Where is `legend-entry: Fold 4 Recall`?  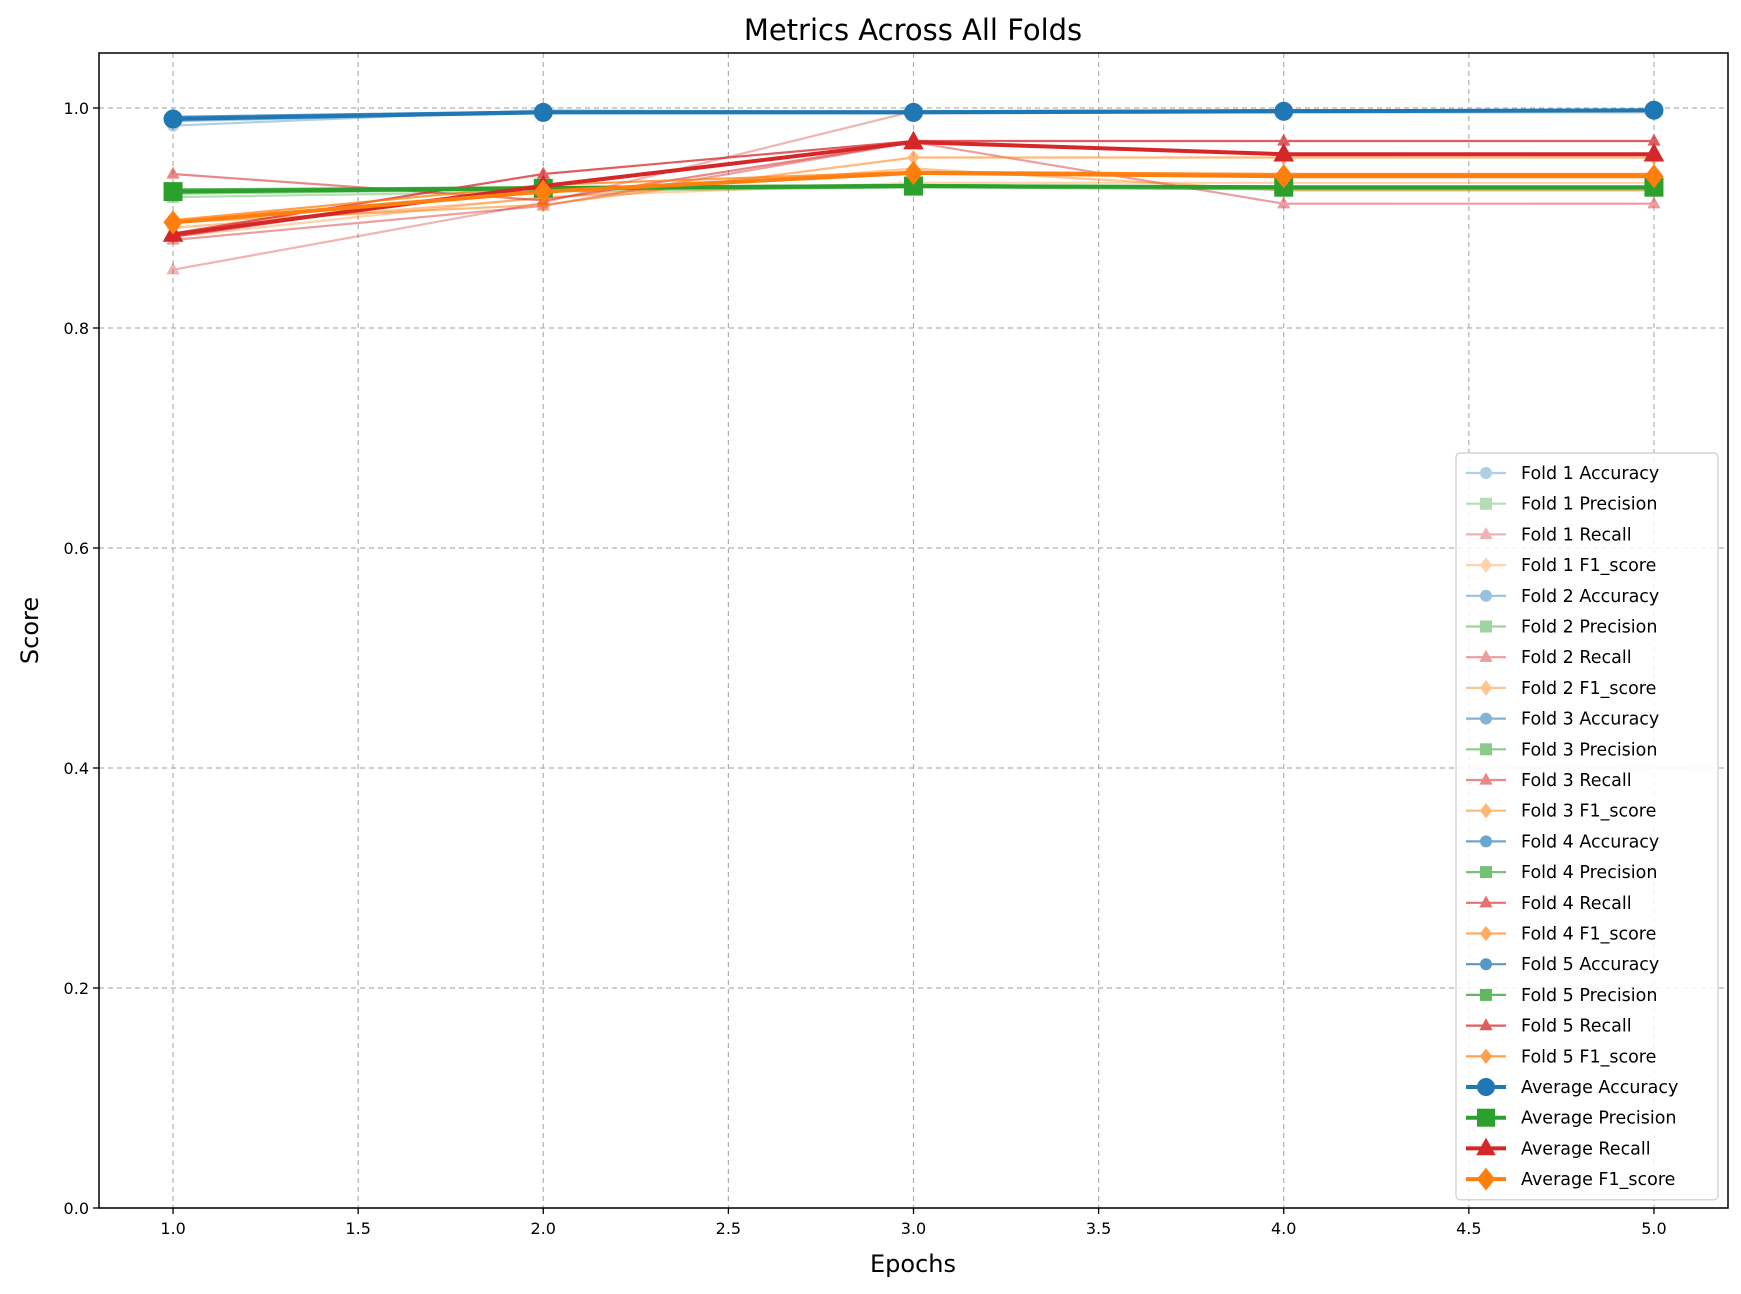 legend-entry: Fold 4 Recall is located at coordinates (1549, 904).